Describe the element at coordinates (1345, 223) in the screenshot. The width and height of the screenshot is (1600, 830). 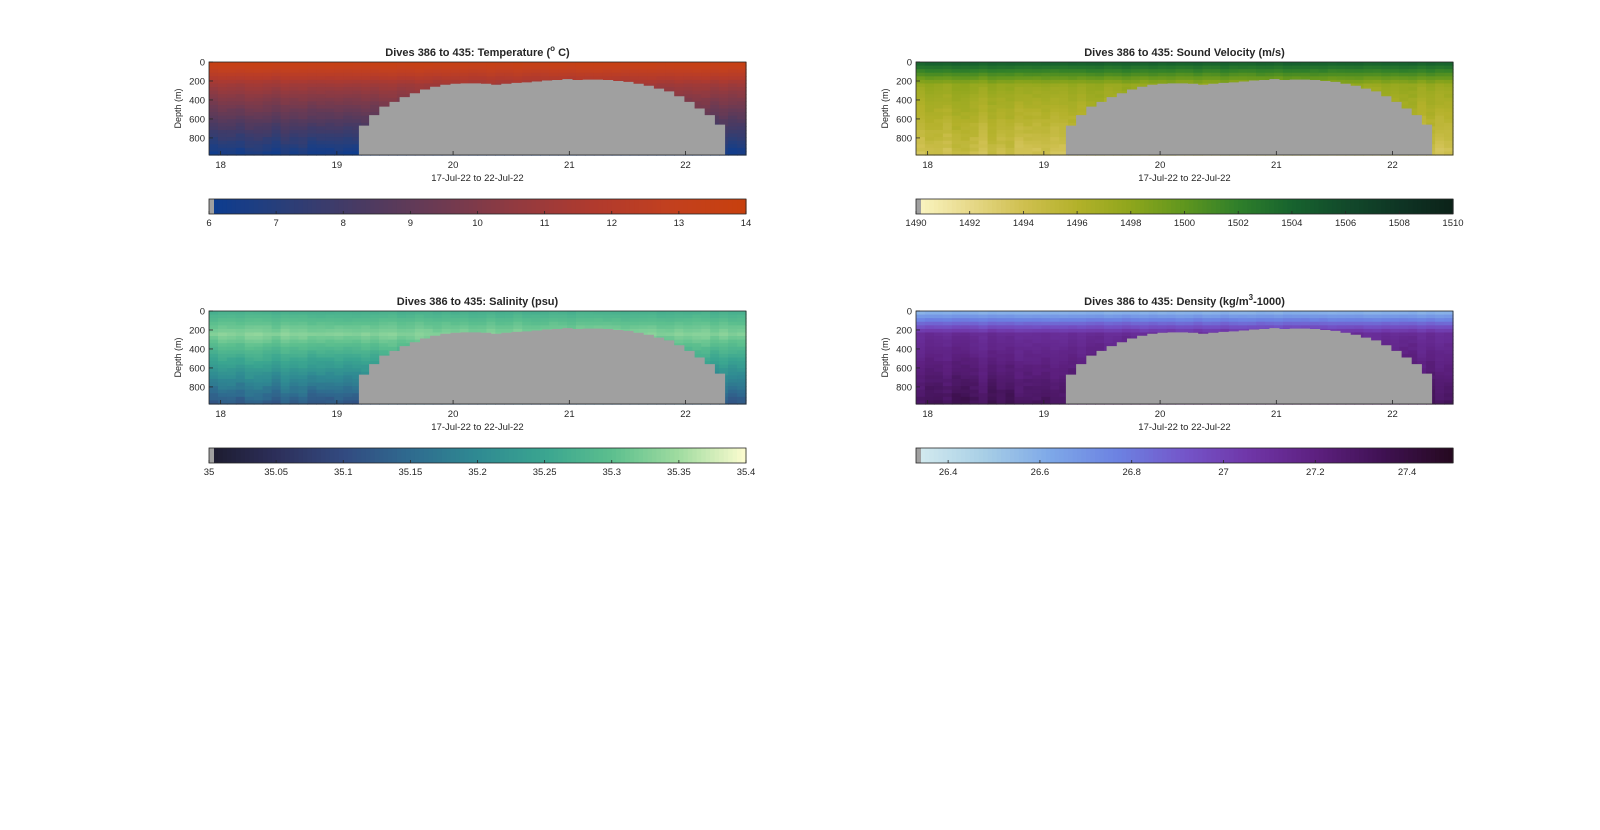
I see `colorbar-tick-label: 1506` at that location.